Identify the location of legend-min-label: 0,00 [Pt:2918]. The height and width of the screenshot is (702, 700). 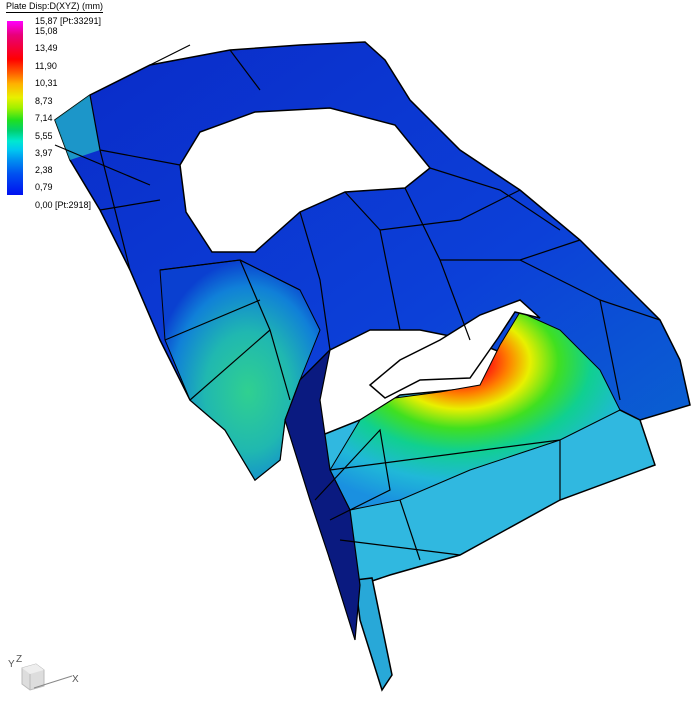
(63, 205).